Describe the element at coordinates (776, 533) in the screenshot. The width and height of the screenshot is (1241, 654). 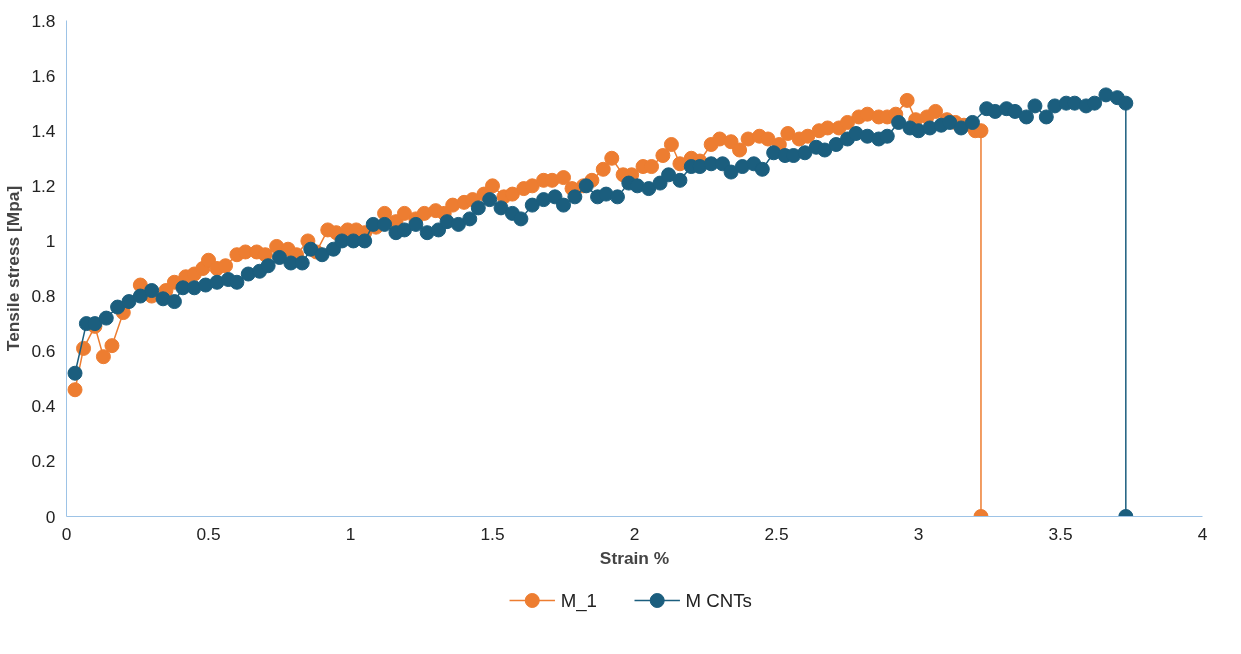
I see `x-tick-label: 2.5` at that location.